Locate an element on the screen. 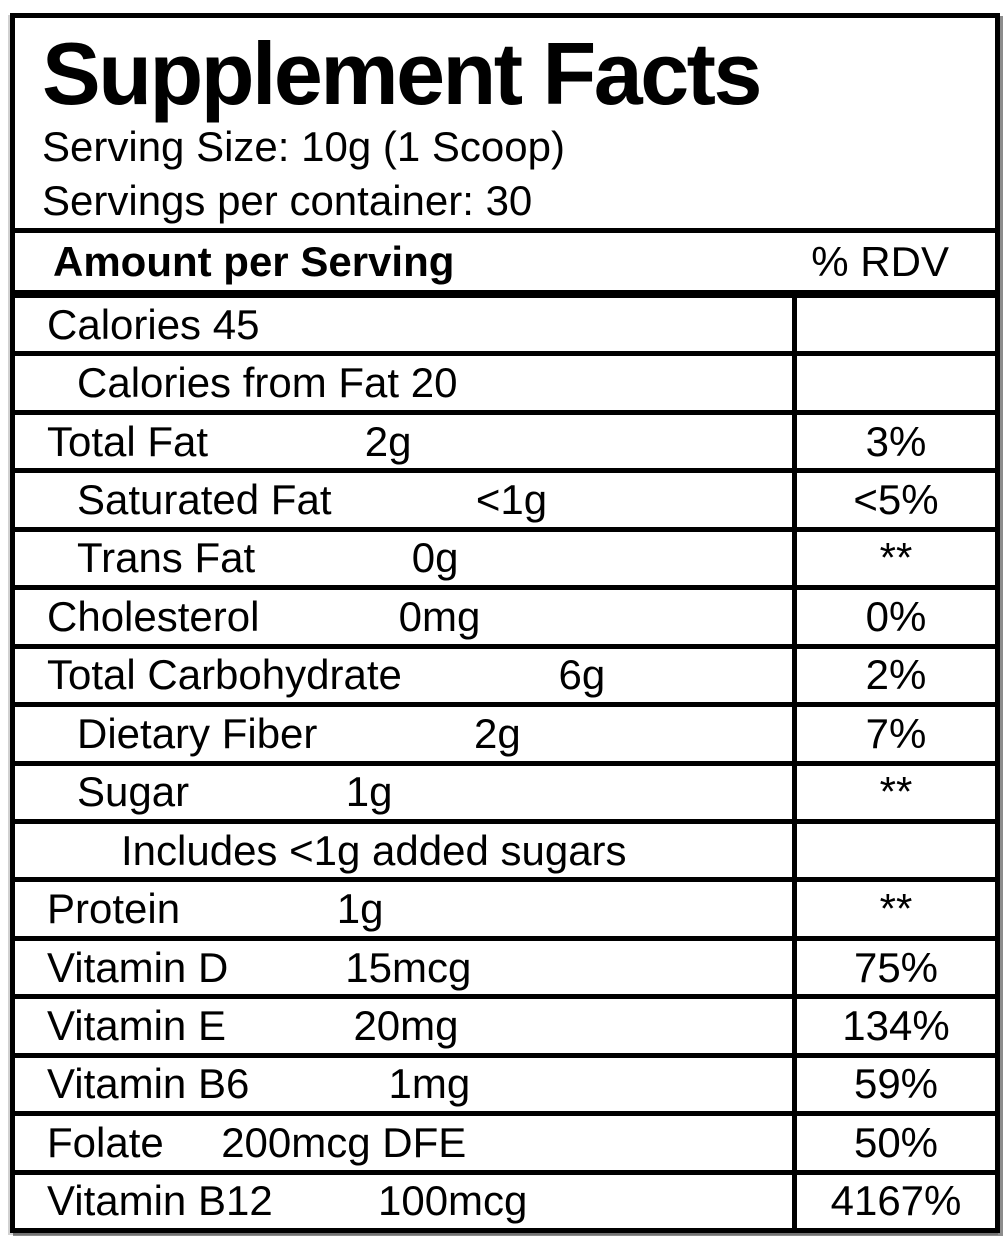 Image resolution: width=1008 pixels, height=1248 pixels. table-row: Trans Fat 0g ** is located at coordinates (505, 561).